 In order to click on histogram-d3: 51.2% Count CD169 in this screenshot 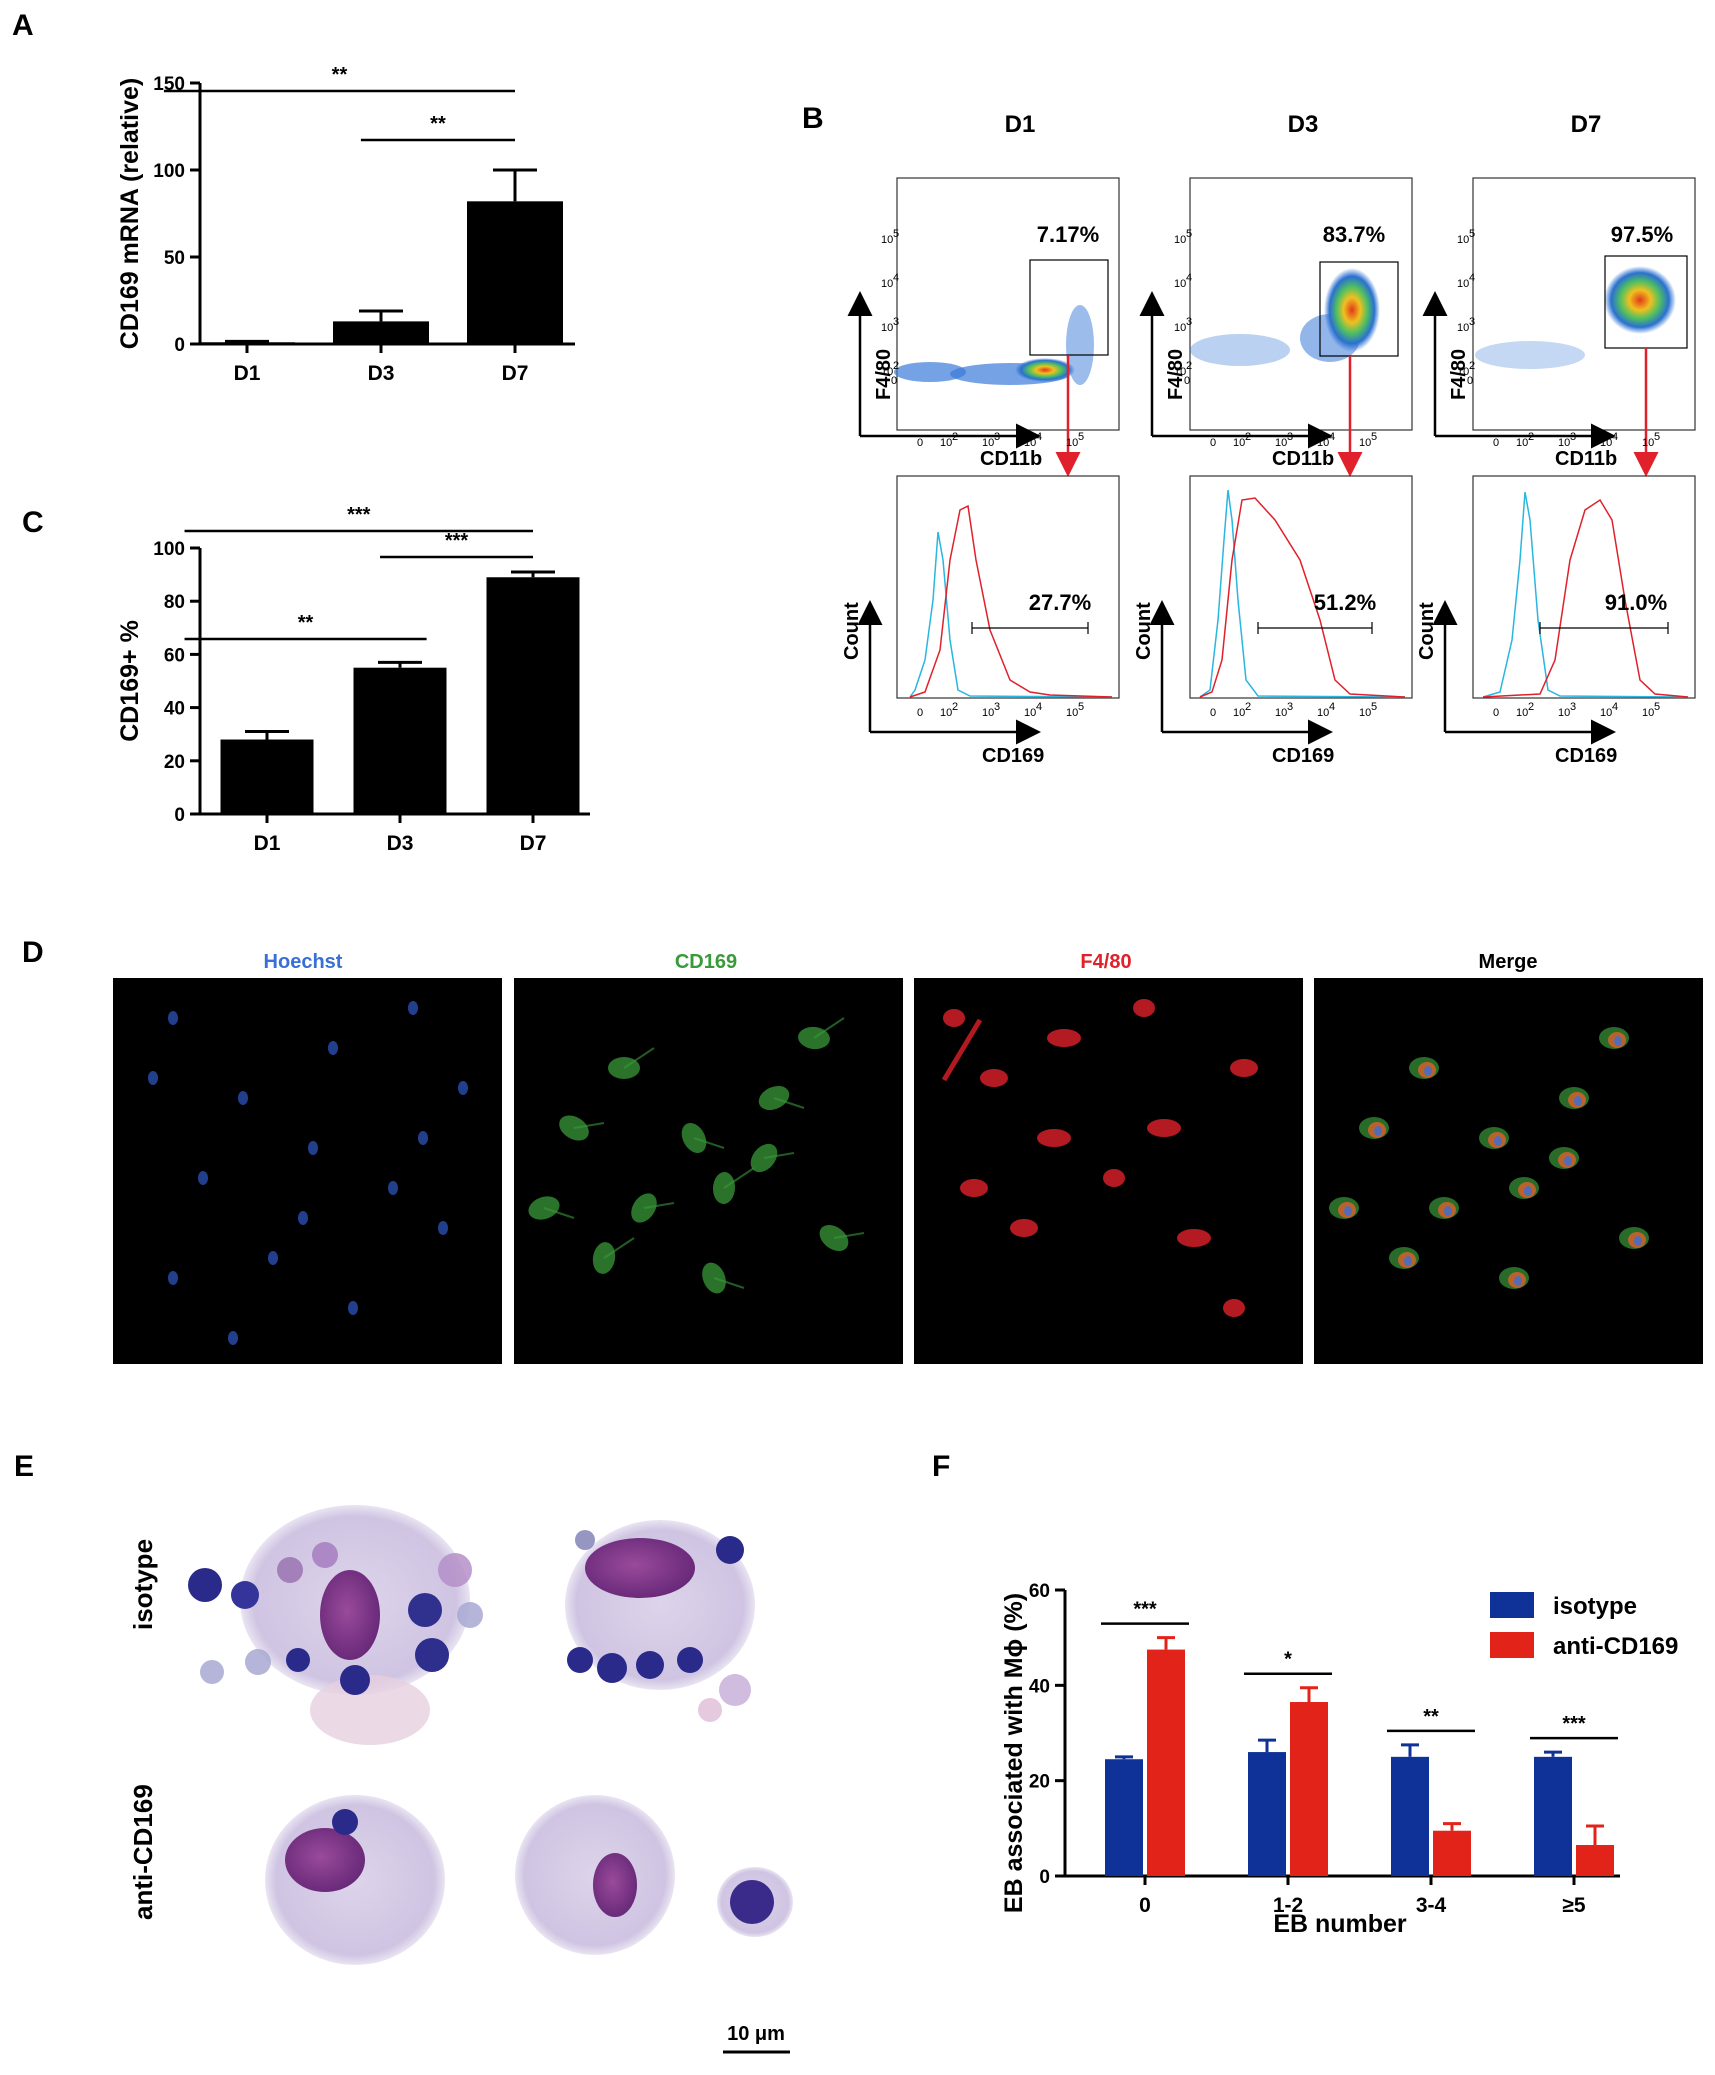, I will do `click(1273, 621)`.